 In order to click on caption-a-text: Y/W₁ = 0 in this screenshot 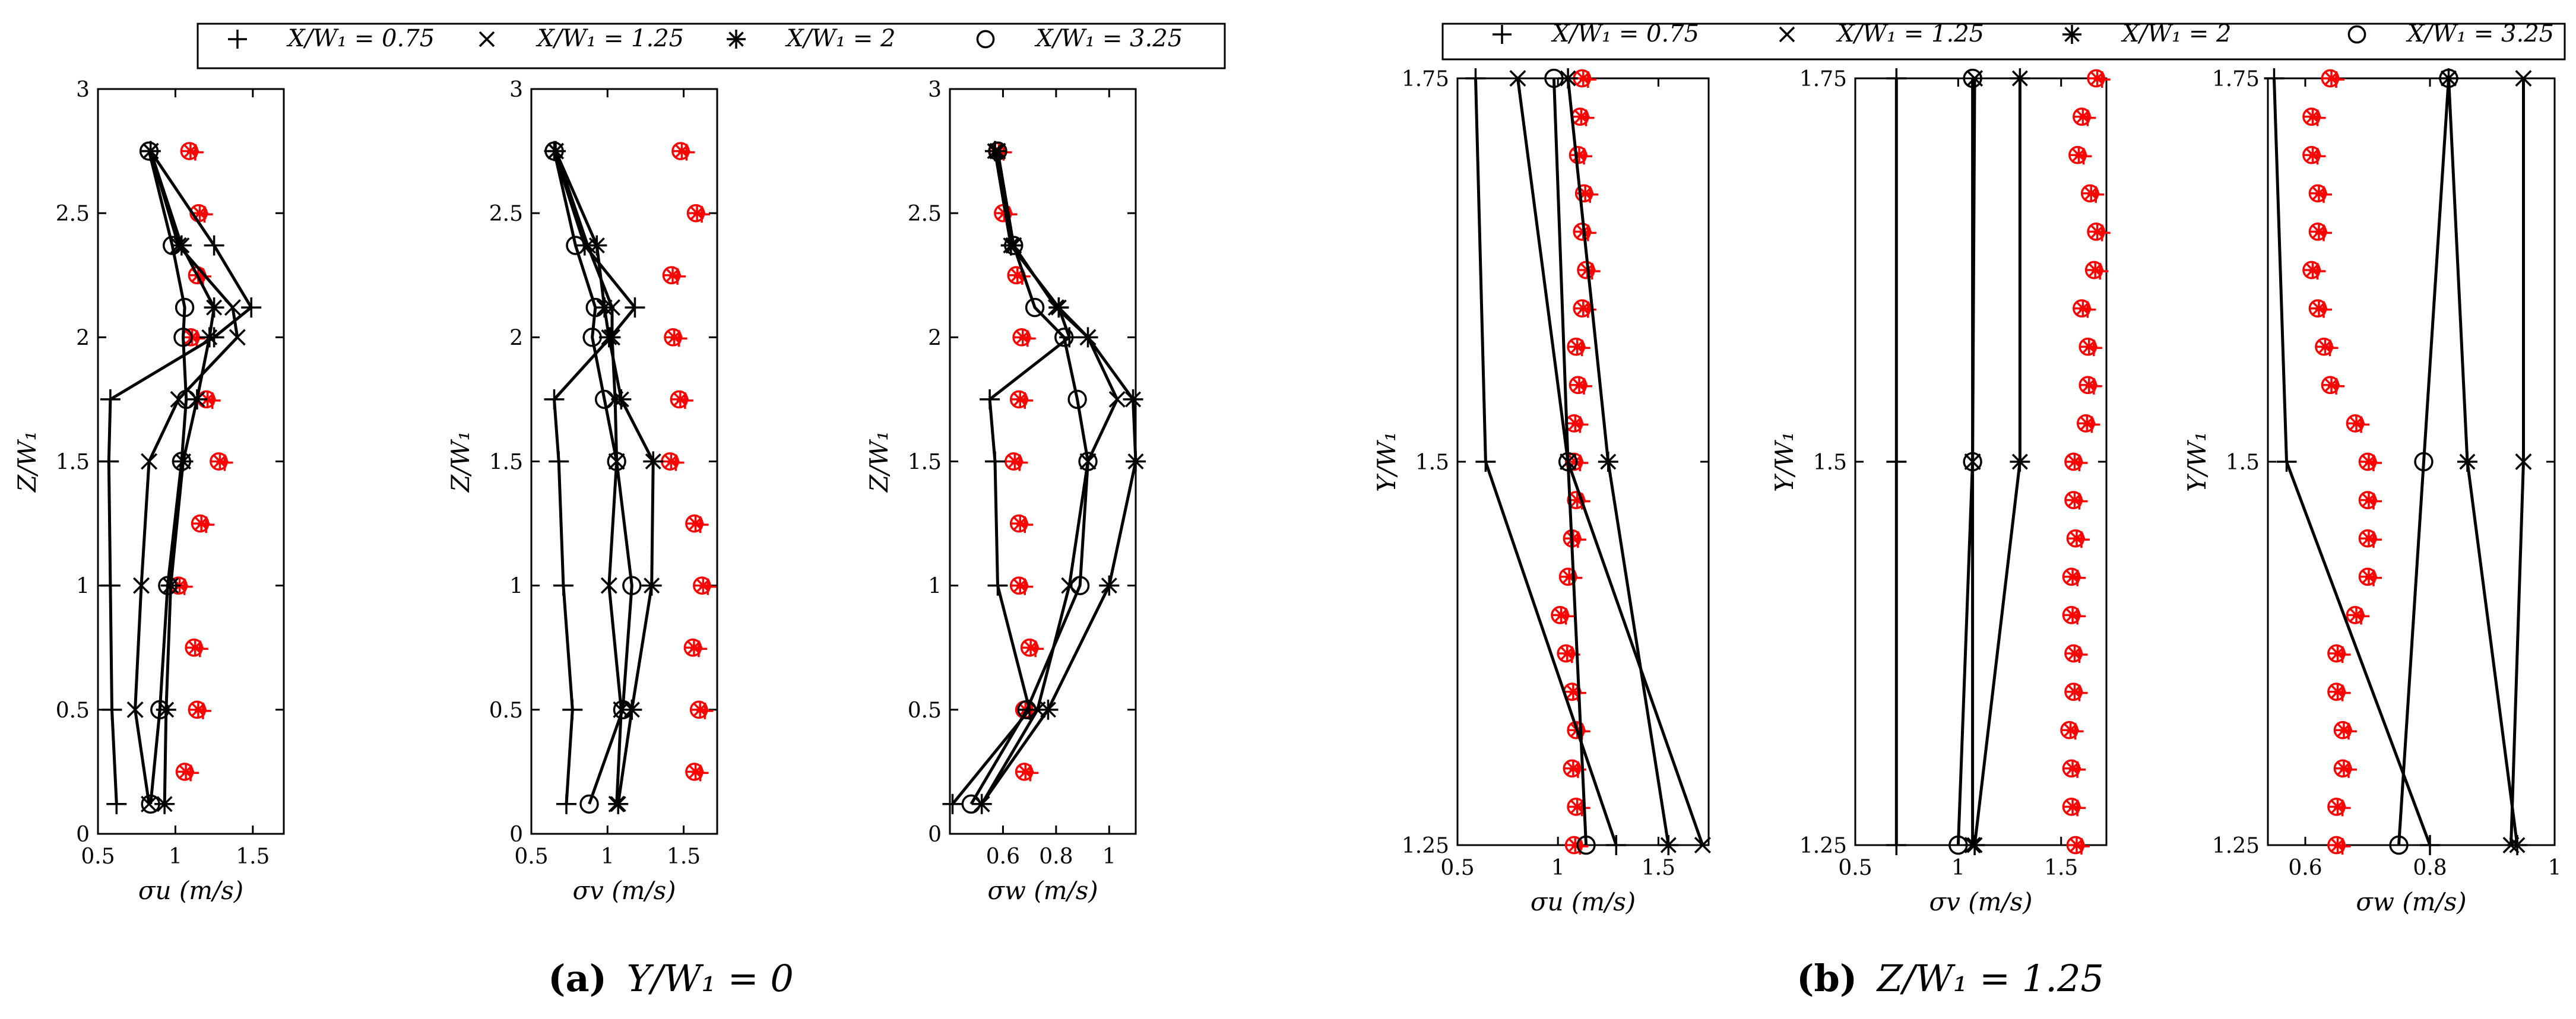, I will do `click(710, 978)`.